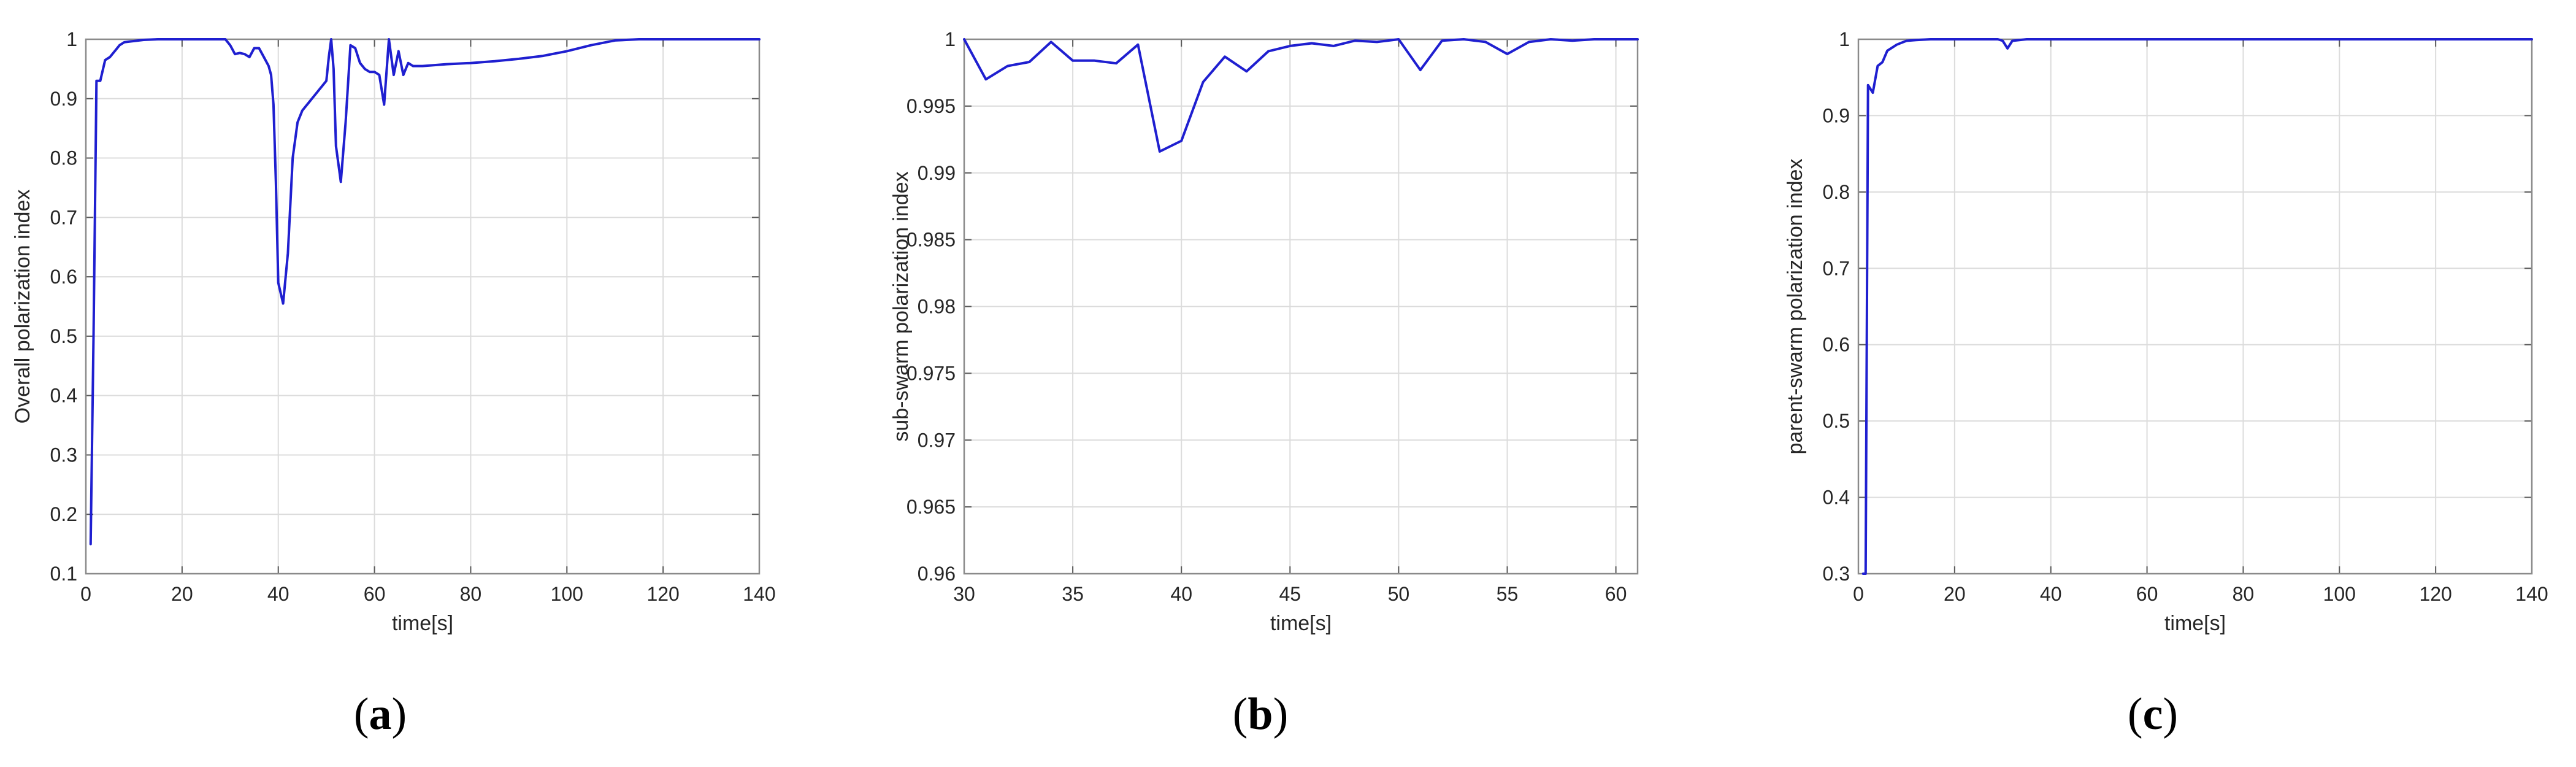  Describe the element at coordinates (937, 307) in the screenshot. I see `y-tick-label: 0.98` at that location.